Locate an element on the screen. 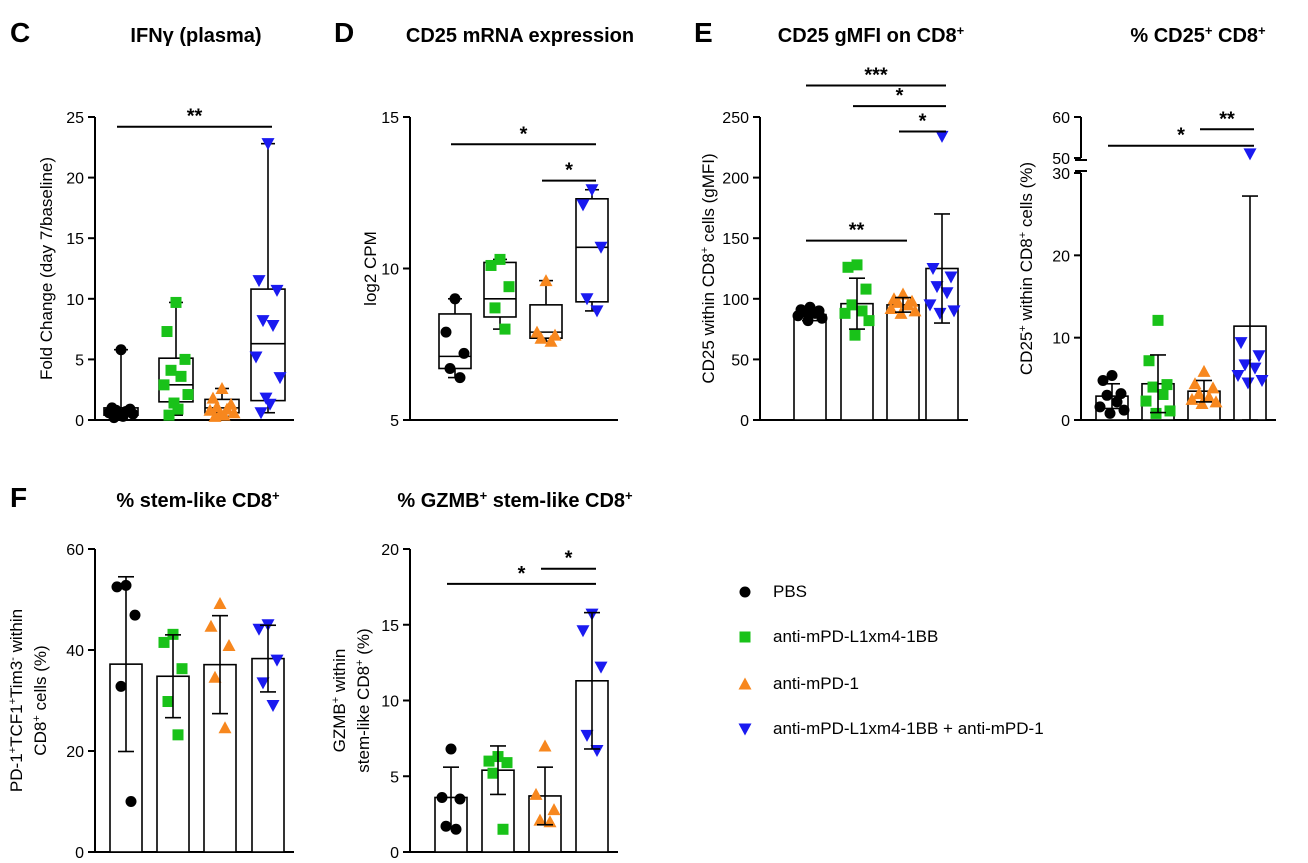 This screenshot has height=863, width=1308. text-part: CD25 is located at coordinates (1026, 353).